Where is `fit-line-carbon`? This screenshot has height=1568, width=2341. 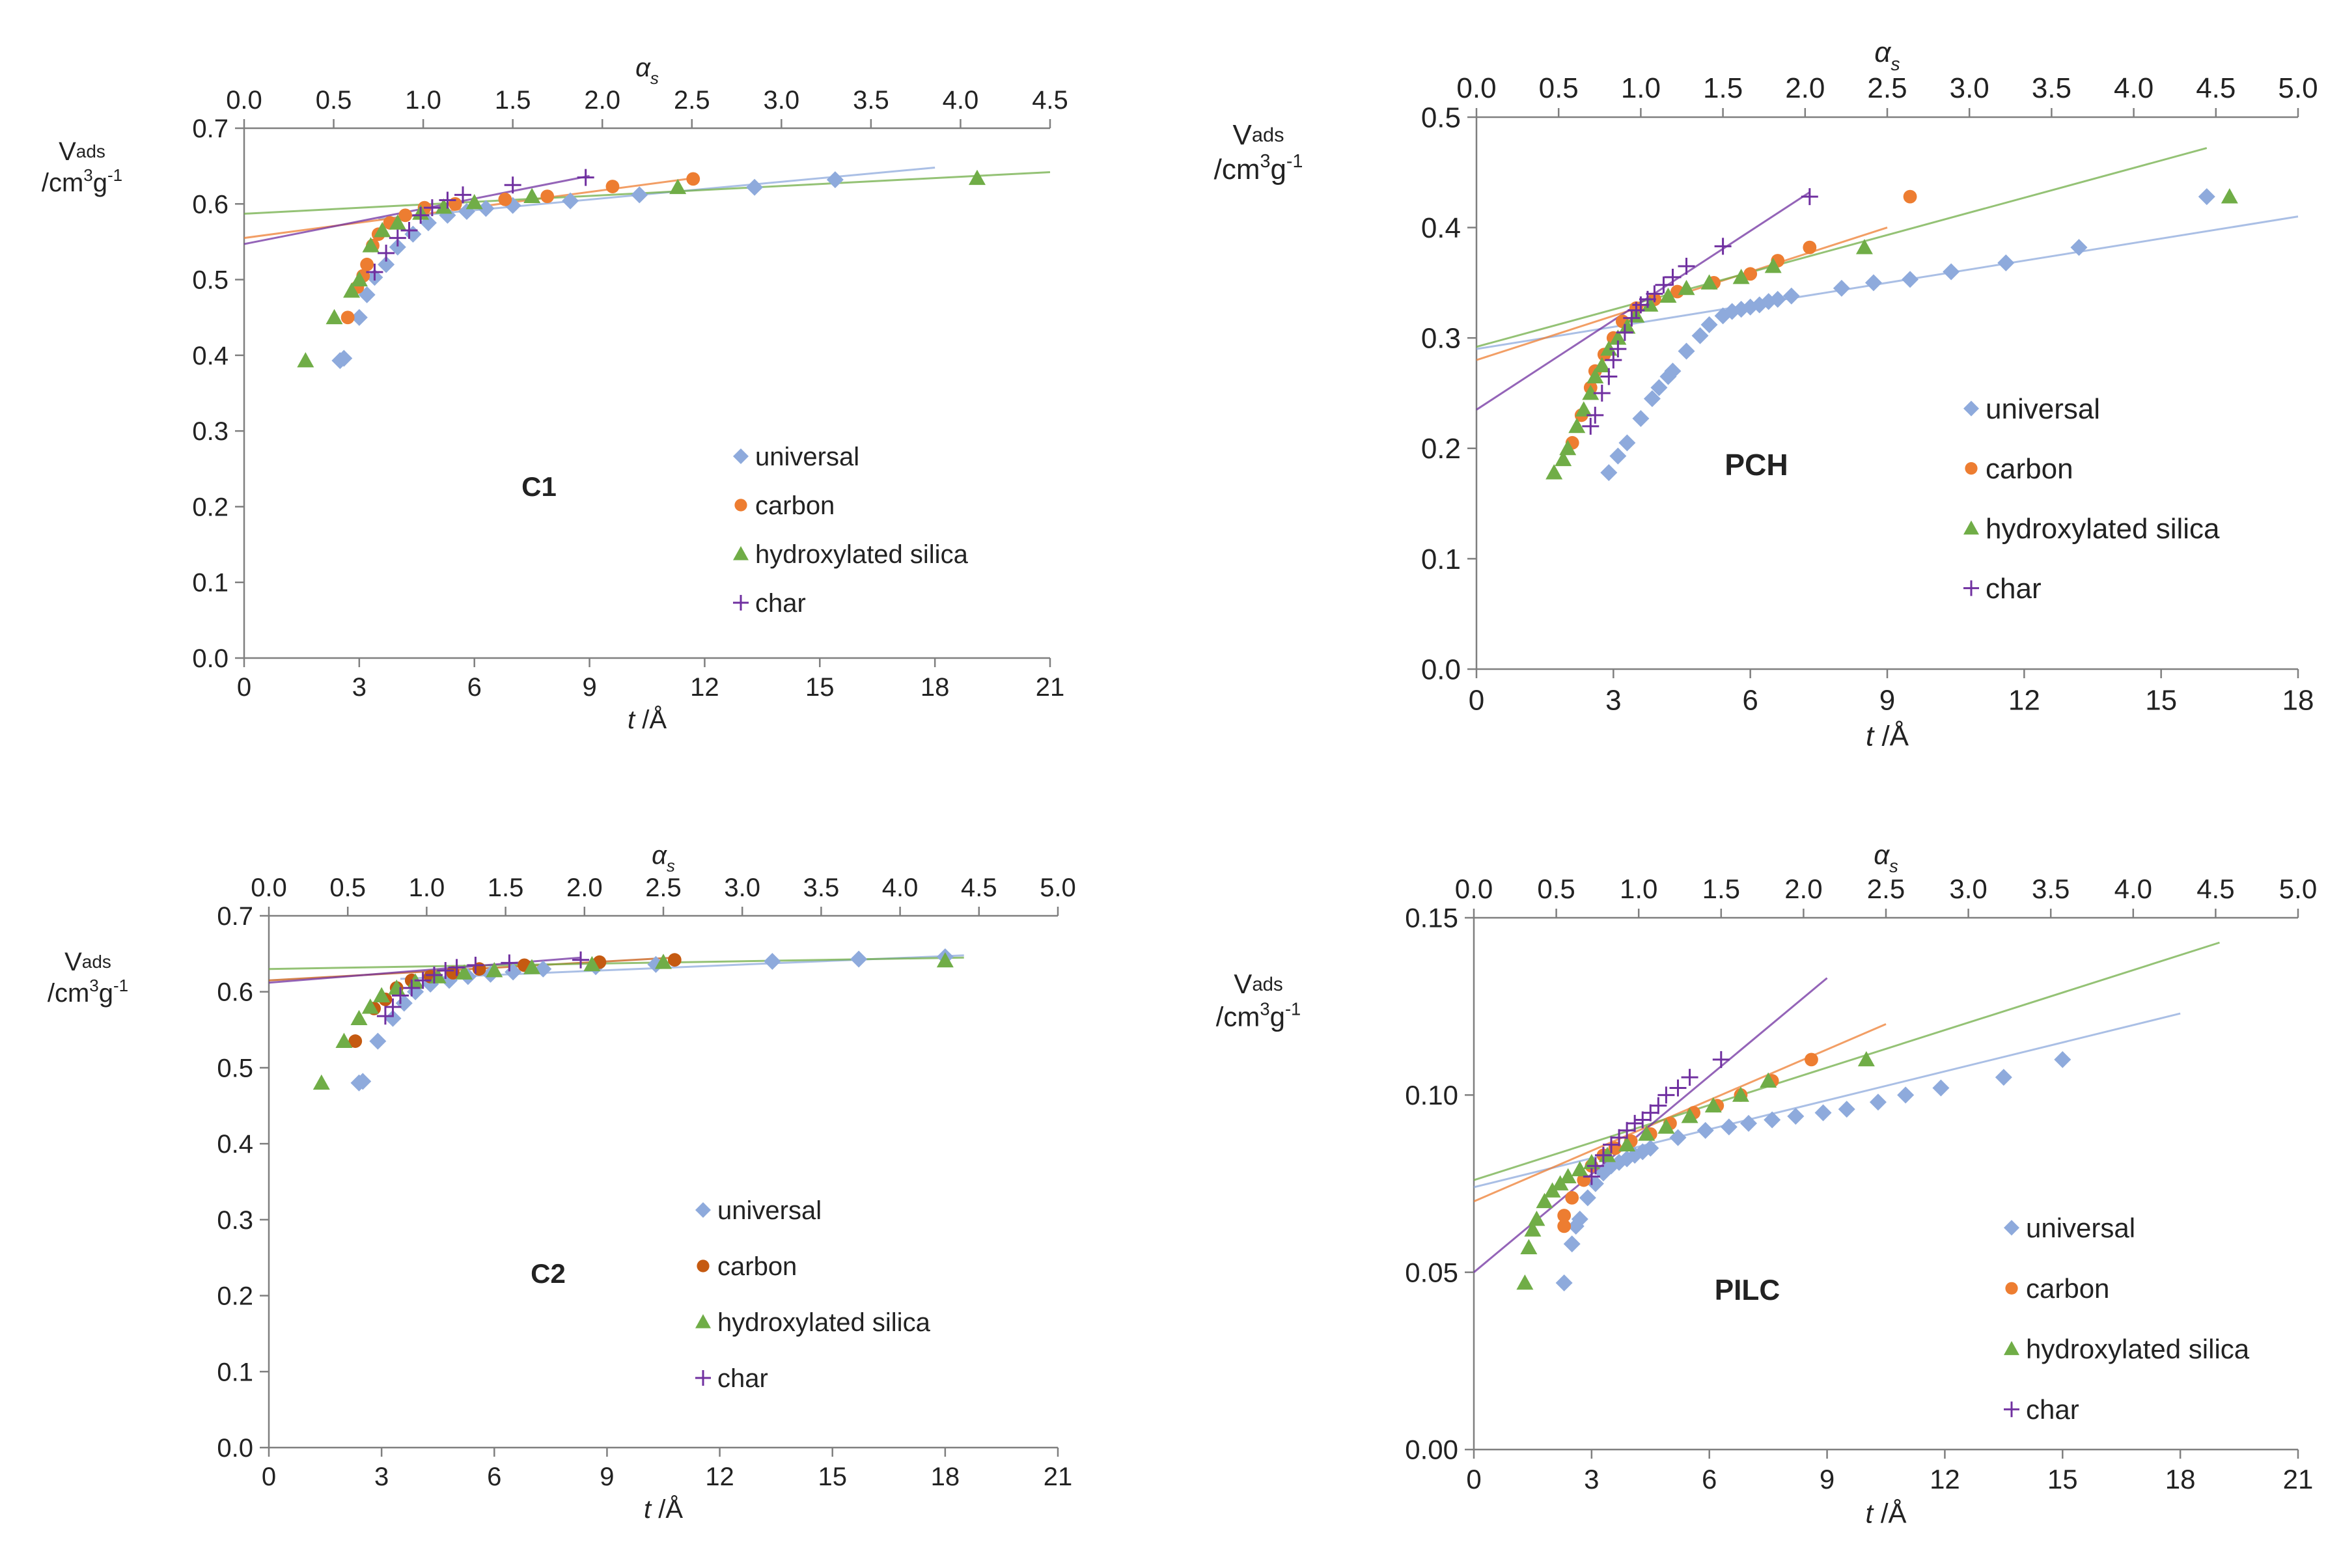
fit-line-carbon is located at coordinates (1680, 1113).